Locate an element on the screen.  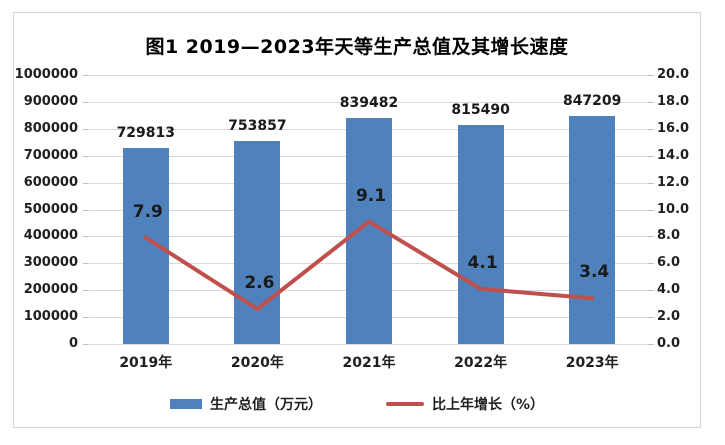
left-axis-tick-label: 800000 is located at coordinates (50, 128).